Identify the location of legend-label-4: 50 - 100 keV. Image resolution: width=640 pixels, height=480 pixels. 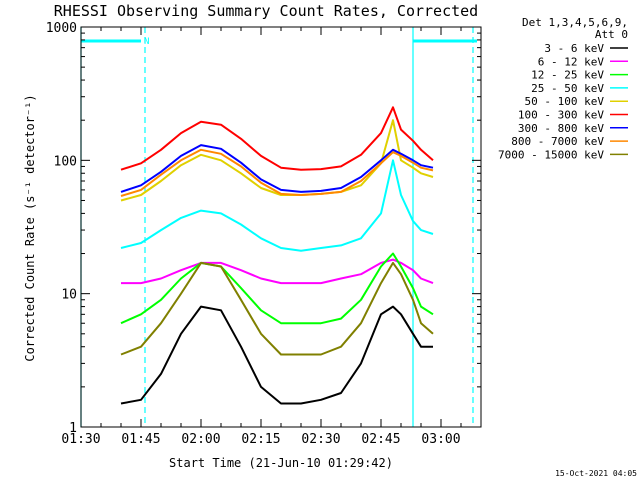
(565, 101).